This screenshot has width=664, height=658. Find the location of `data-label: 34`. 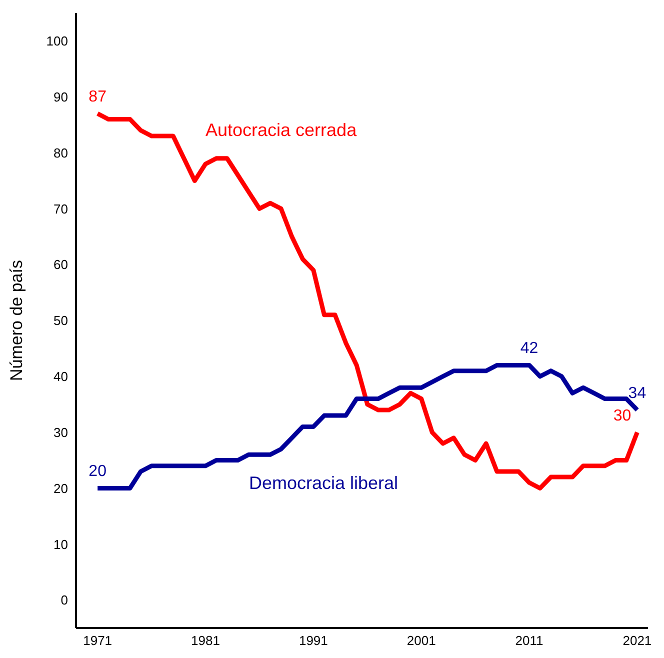

data-label: 34 is located at coordinates (637, 393).